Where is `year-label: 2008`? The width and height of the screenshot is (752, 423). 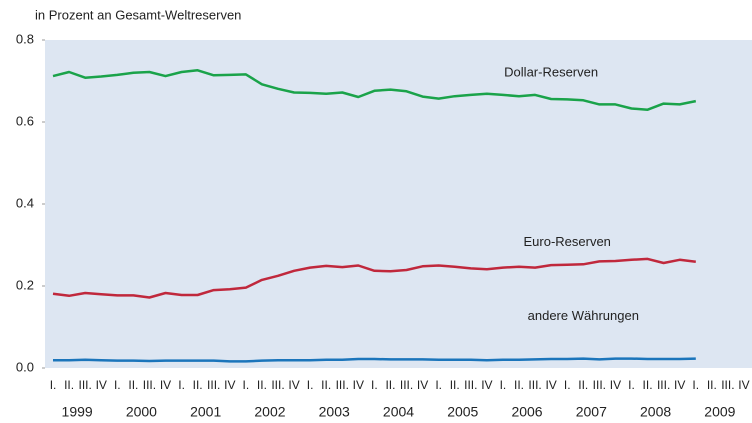 year-label: 2008 is located at coordinates (655, 412).